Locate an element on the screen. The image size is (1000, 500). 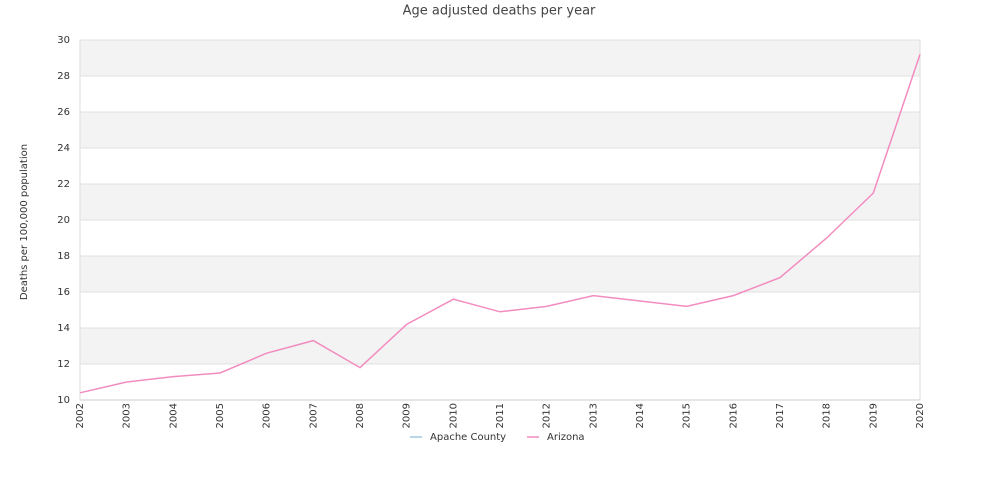
y-tick-label: 24 is located at coordinates (63, 148).